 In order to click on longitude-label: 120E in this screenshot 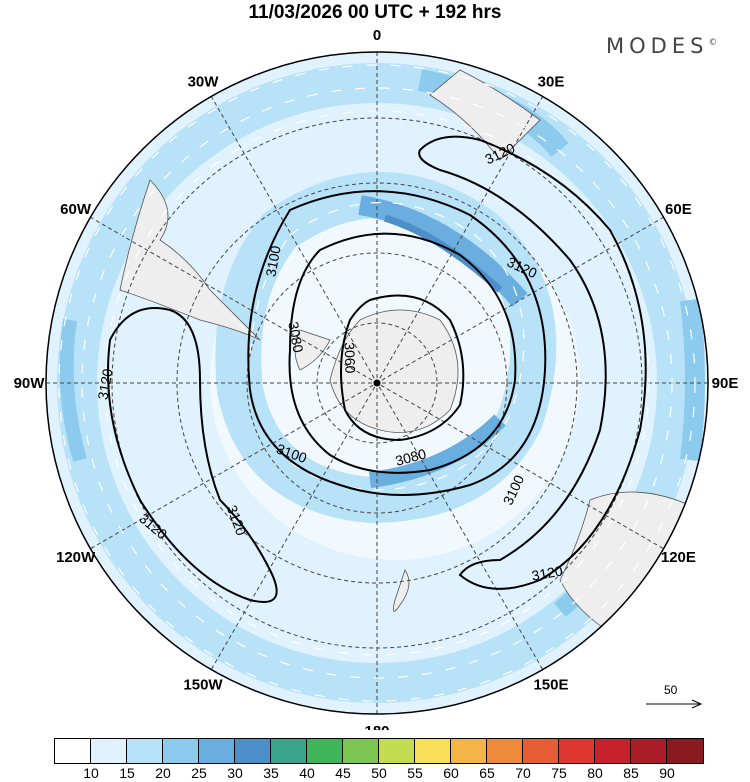, I will do `click(678, 557)`.